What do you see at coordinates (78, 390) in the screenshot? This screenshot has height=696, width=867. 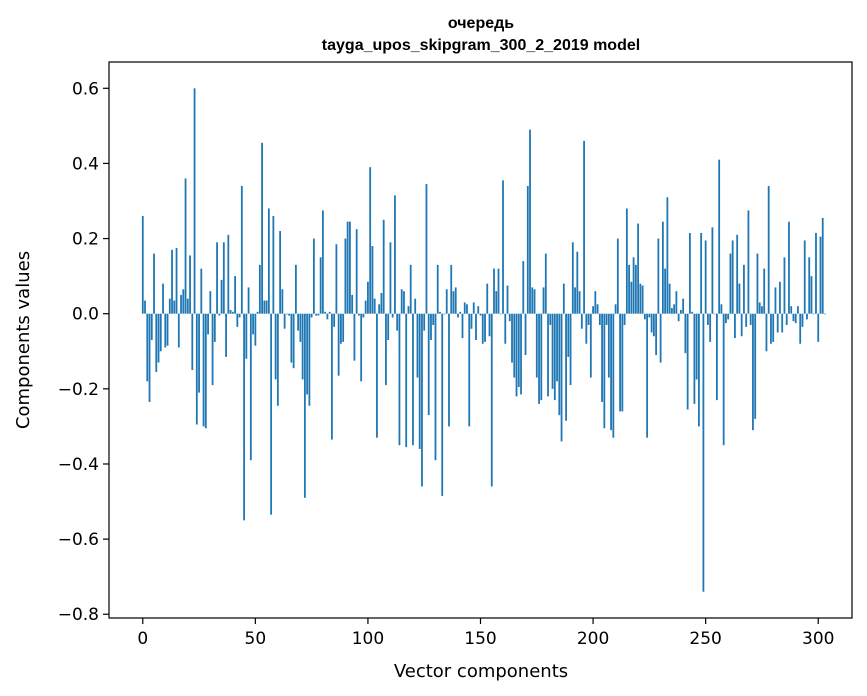 I see `y-tick-label: −0.2` at bounding box center [78, 390].